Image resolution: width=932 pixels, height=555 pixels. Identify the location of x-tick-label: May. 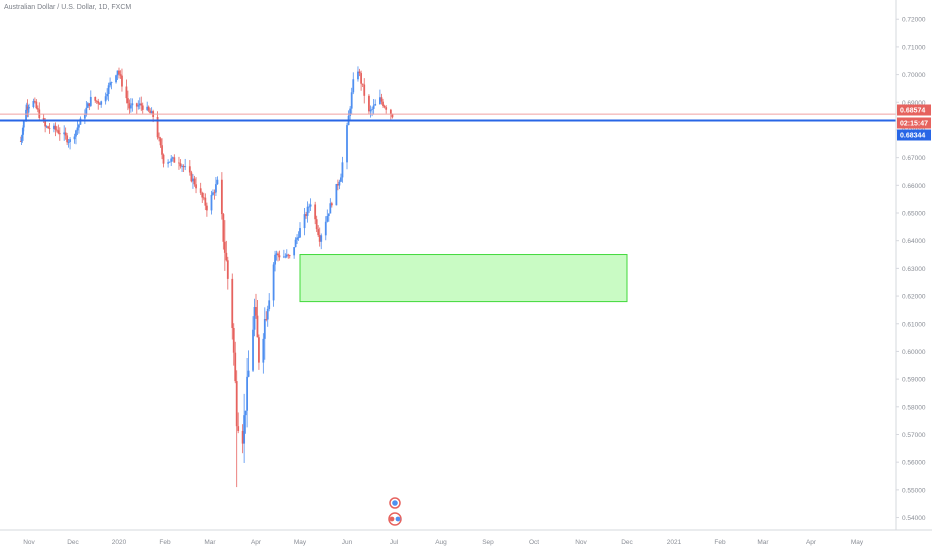
(857, 542).